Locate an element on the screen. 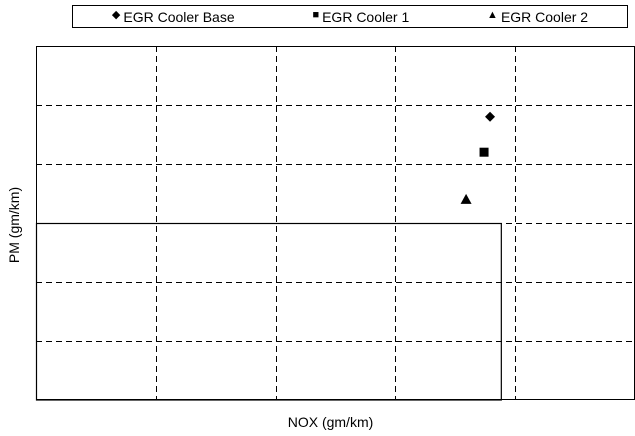 This screenshot has width=635, height=436. square-marker-icon: ■ is located at coordinates (316, 15).